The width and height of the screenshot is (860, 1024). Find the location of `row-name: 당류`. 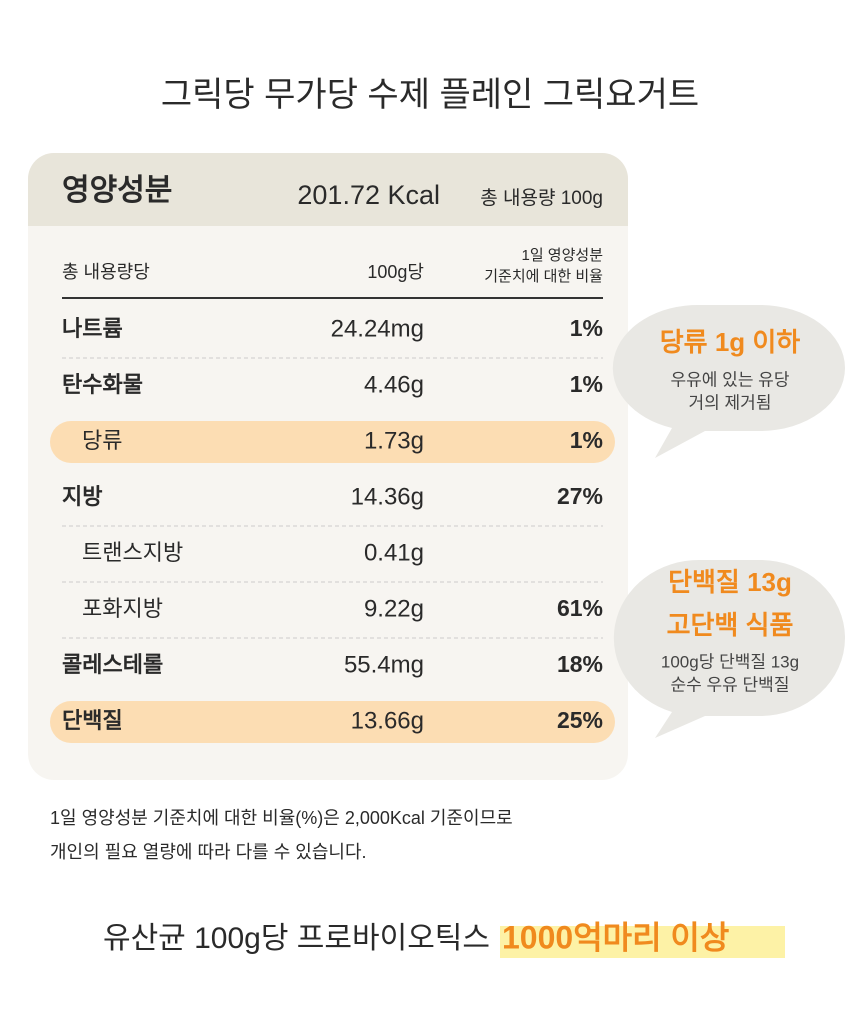

row-name: 당류 is located at coordinates (102, 440).